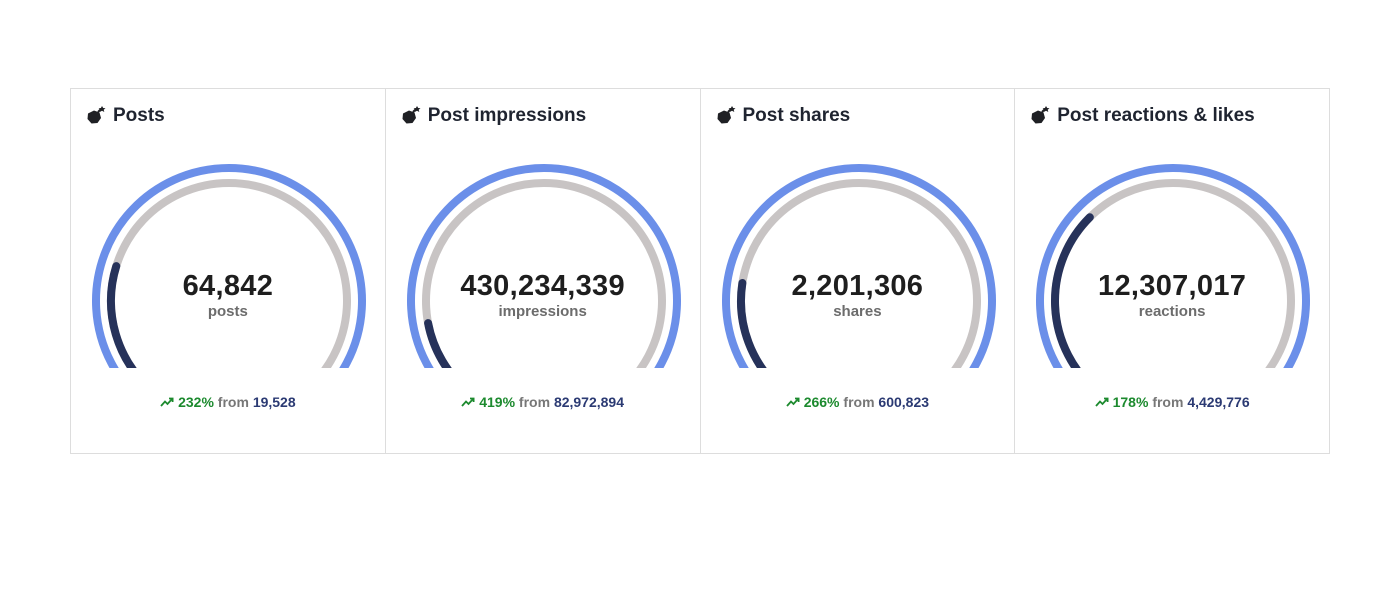  Describe the element at coordinates (796, 115) in the screenshot. I see `card-title-text: Post shares` at that location.